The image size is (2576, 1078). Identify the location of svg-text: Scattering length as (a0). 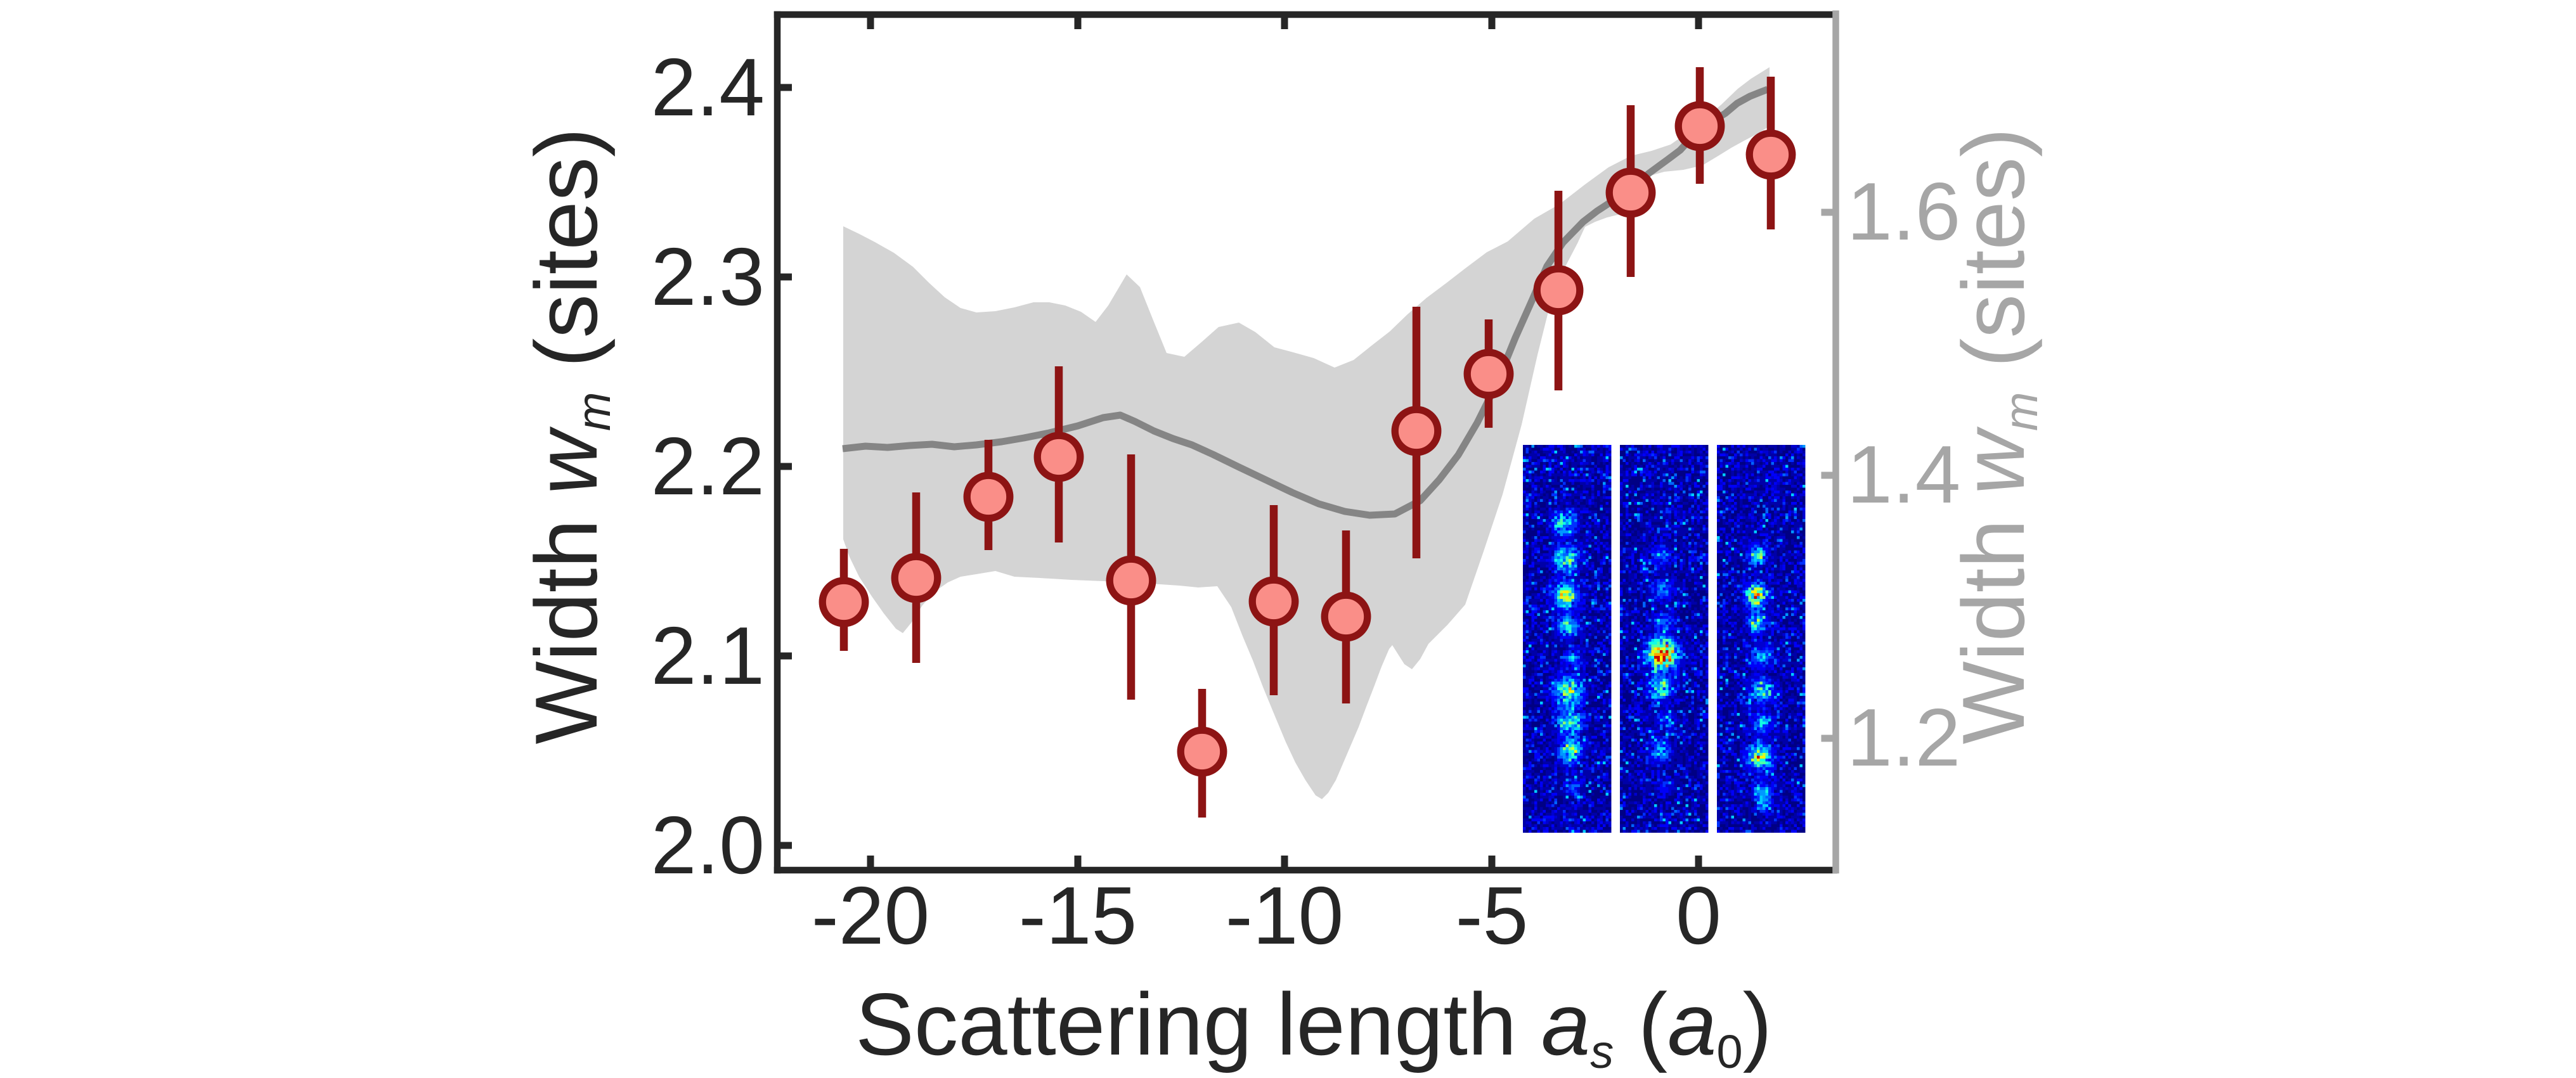
(1313, 1026).